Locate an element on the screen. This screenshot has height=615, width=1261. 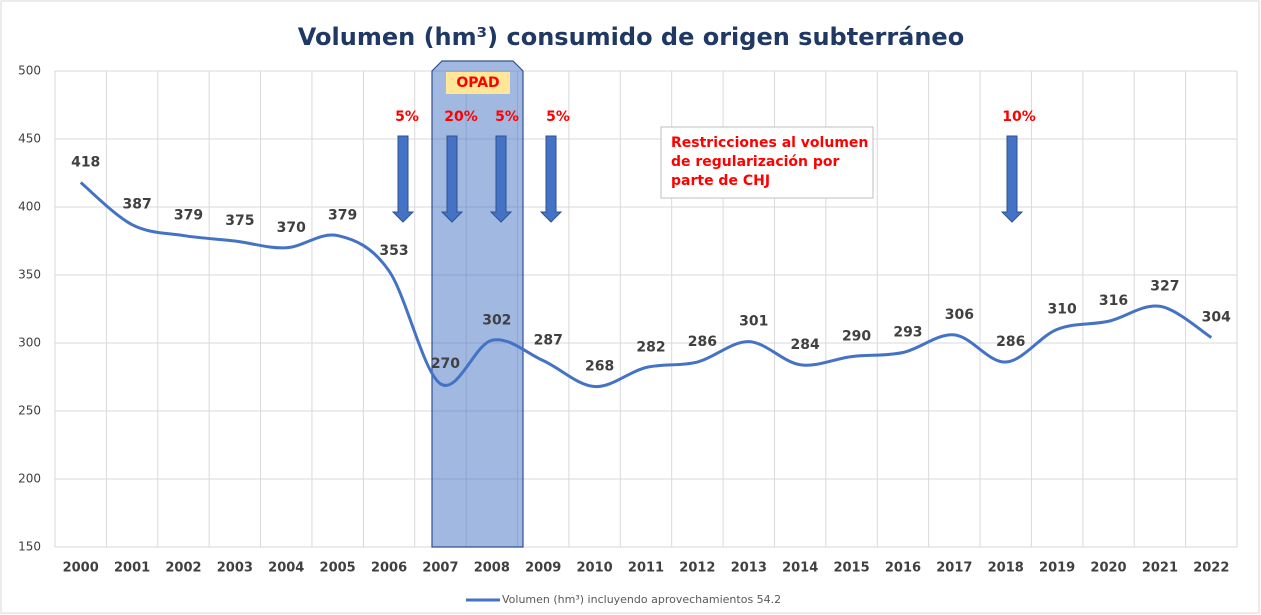
data-label: 304 is located at coordinates (1216, 318).